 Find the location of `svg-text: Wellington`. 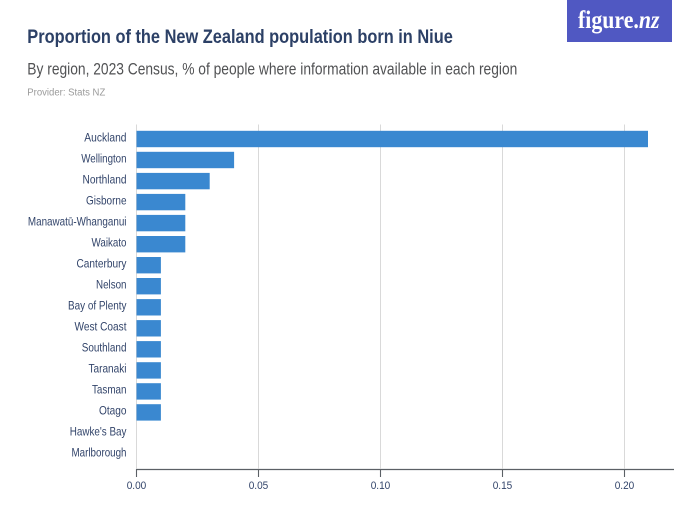

svg-text: Wellington is located at coordinates (103, 159).